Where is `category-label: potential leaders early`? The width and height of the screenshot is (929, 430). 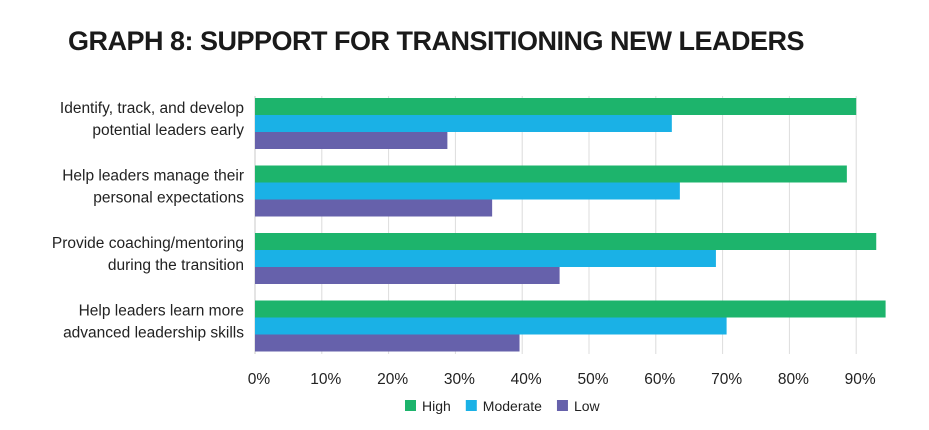
category-label: potential leaders early is located at coordinates (168, 130).